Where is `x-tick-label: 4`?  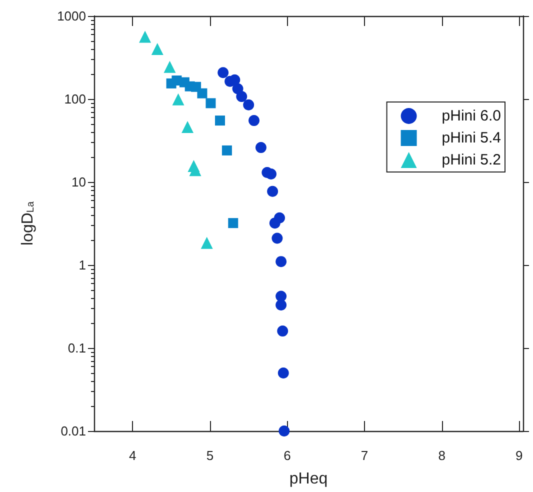
x-tick-label: 4 is located at coordinates (132, 455).